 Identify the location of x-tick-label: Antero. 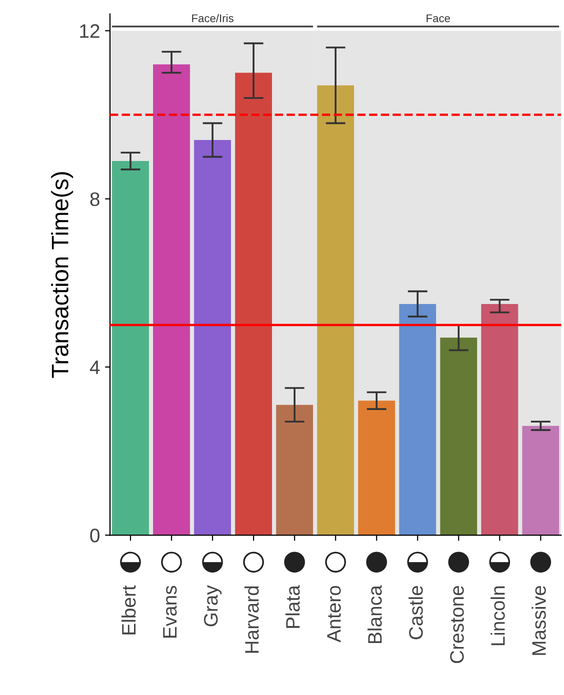
(334, 614).